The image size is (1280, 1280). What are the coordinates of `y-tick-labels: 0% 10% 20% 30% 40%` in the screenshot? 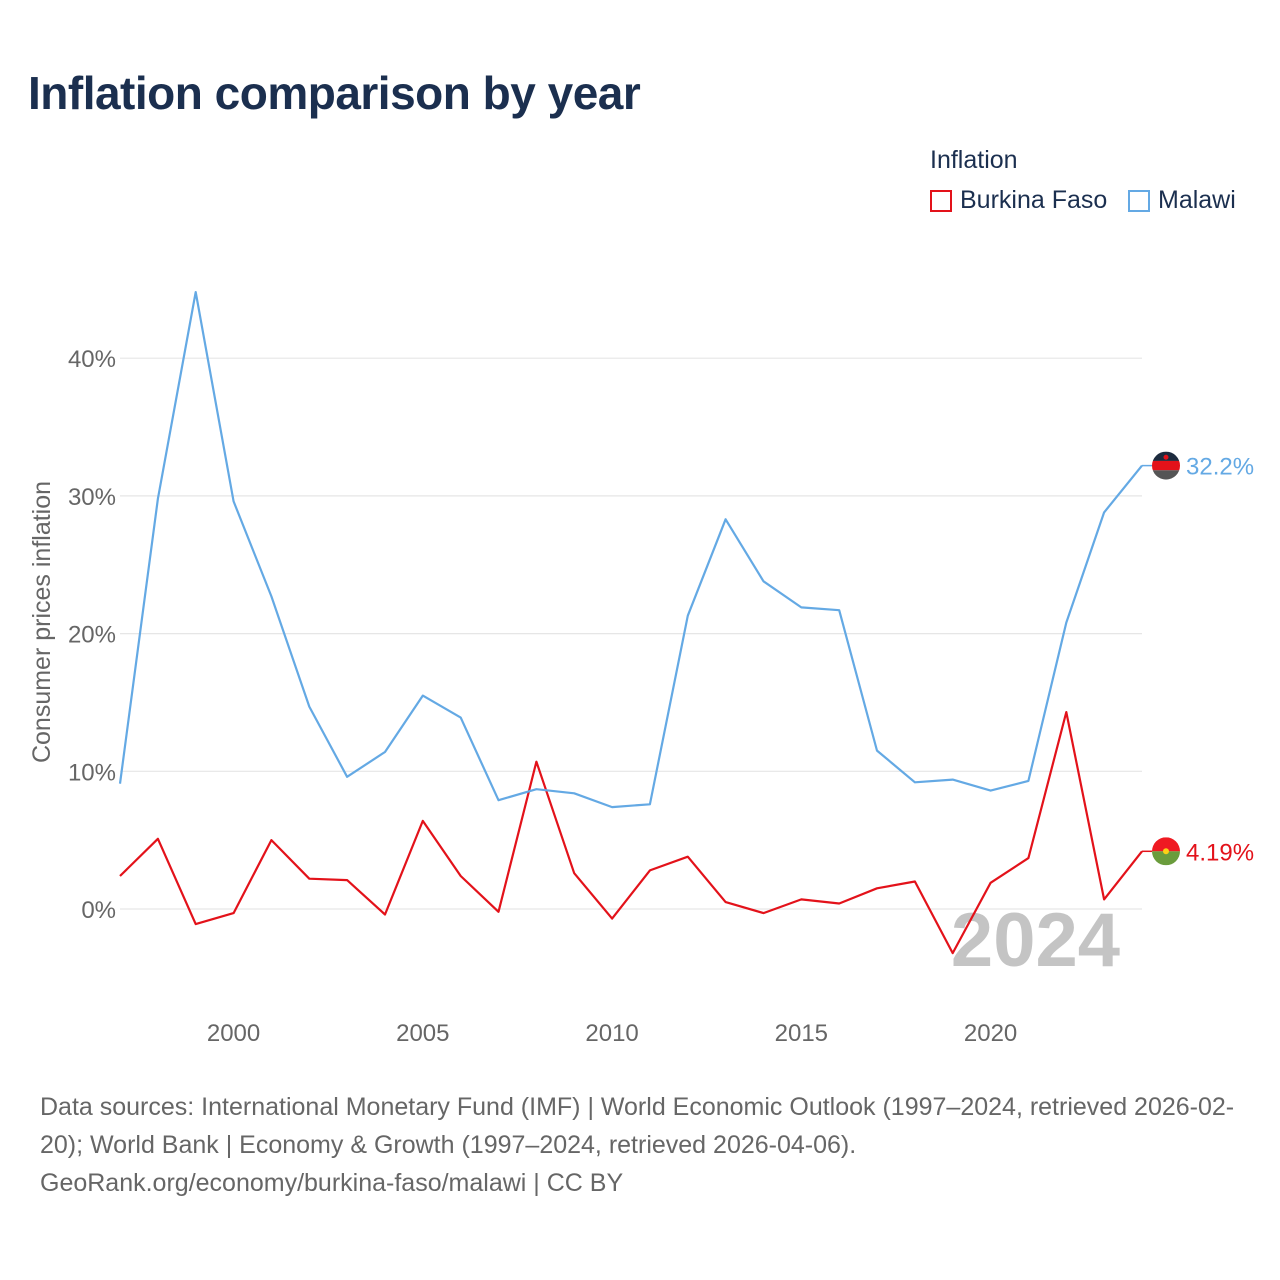 It's located at (92, 635).